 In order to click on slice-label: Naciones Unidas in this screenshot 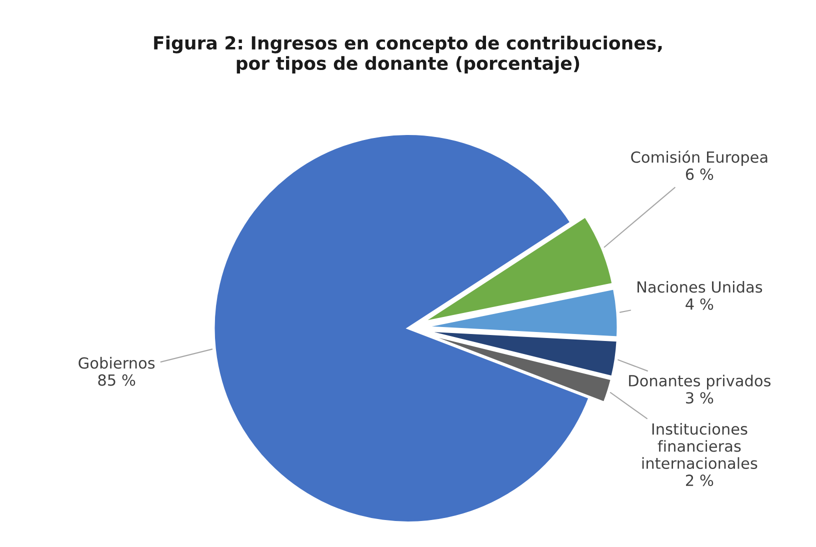, I will do `click(700, 286)`.